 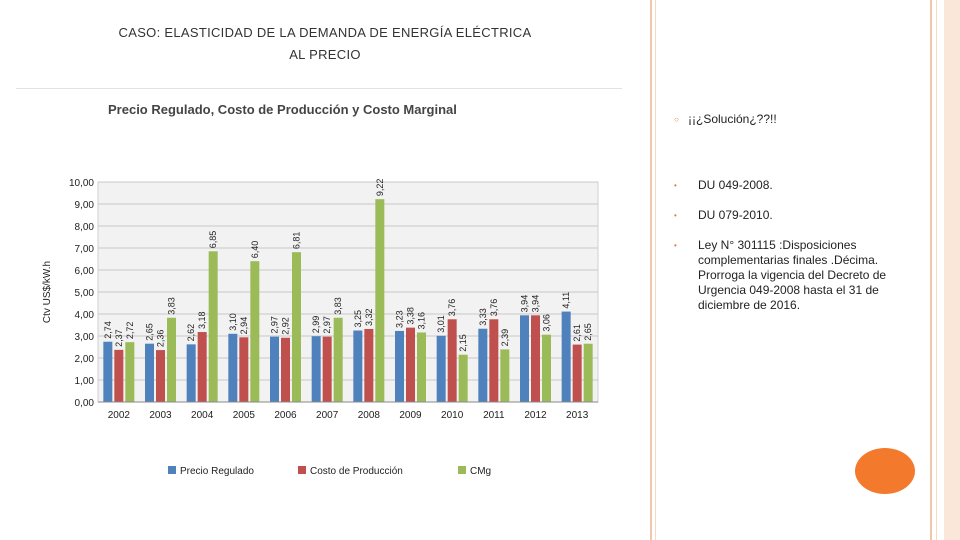 What do you see at coordinates (255, 250) in the screenshot?
I see `data-label: 6,40` at bounding box center [255, 250].